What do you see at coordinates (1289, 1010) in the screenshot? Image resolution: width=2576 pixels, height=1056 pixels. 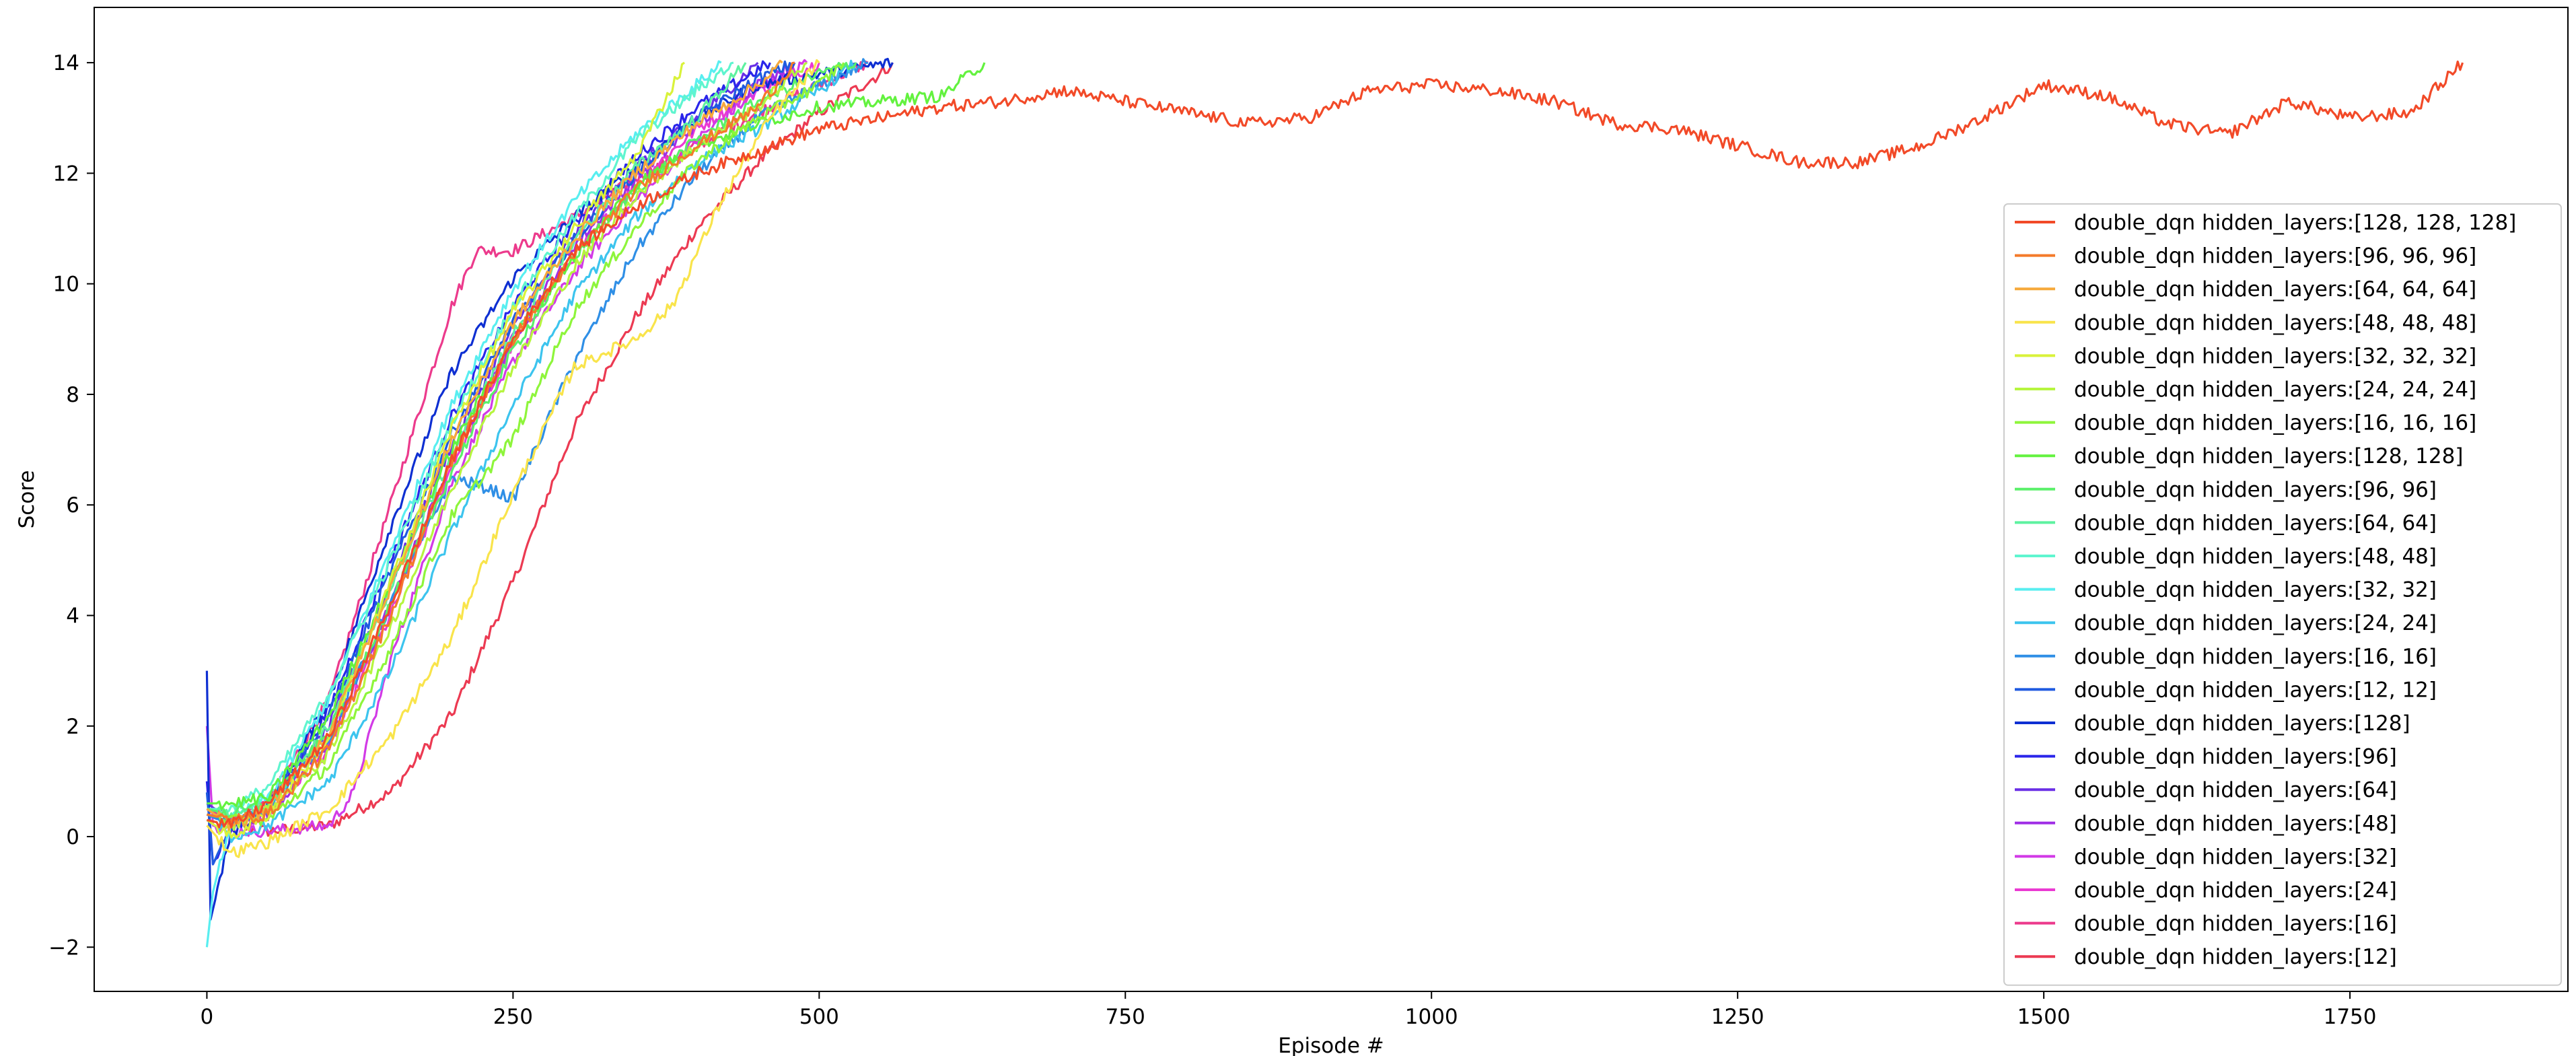 I see `x-axis: 0 250 500 750 1000 1250 1500 1750` at bounding box center [1289, 1010].